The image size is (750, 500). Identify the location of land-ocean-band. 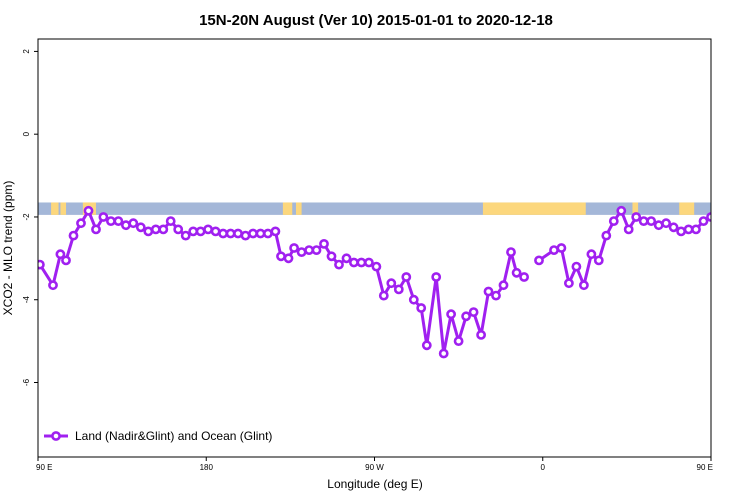
(394, 208).